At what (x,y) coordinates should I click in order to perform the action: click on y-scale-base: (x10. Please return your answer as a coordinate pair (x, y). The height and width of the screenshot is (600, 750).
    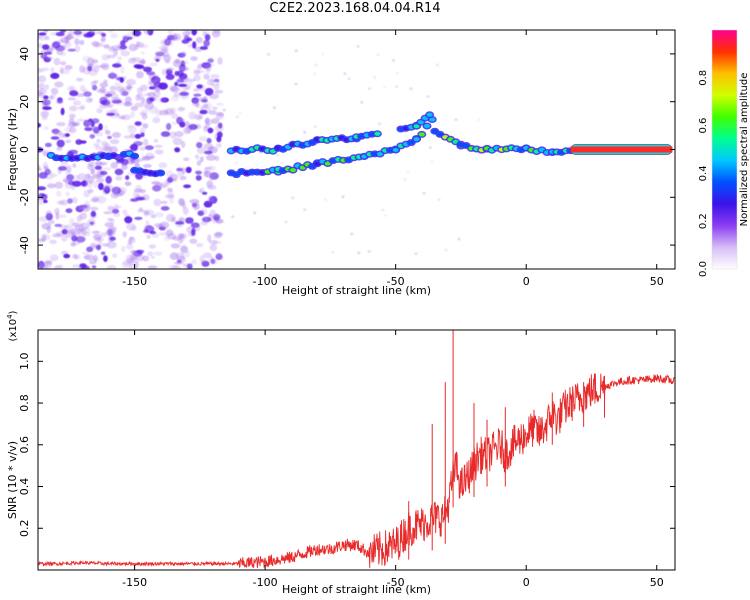
    Looking at the image, I should click on (13, 330).